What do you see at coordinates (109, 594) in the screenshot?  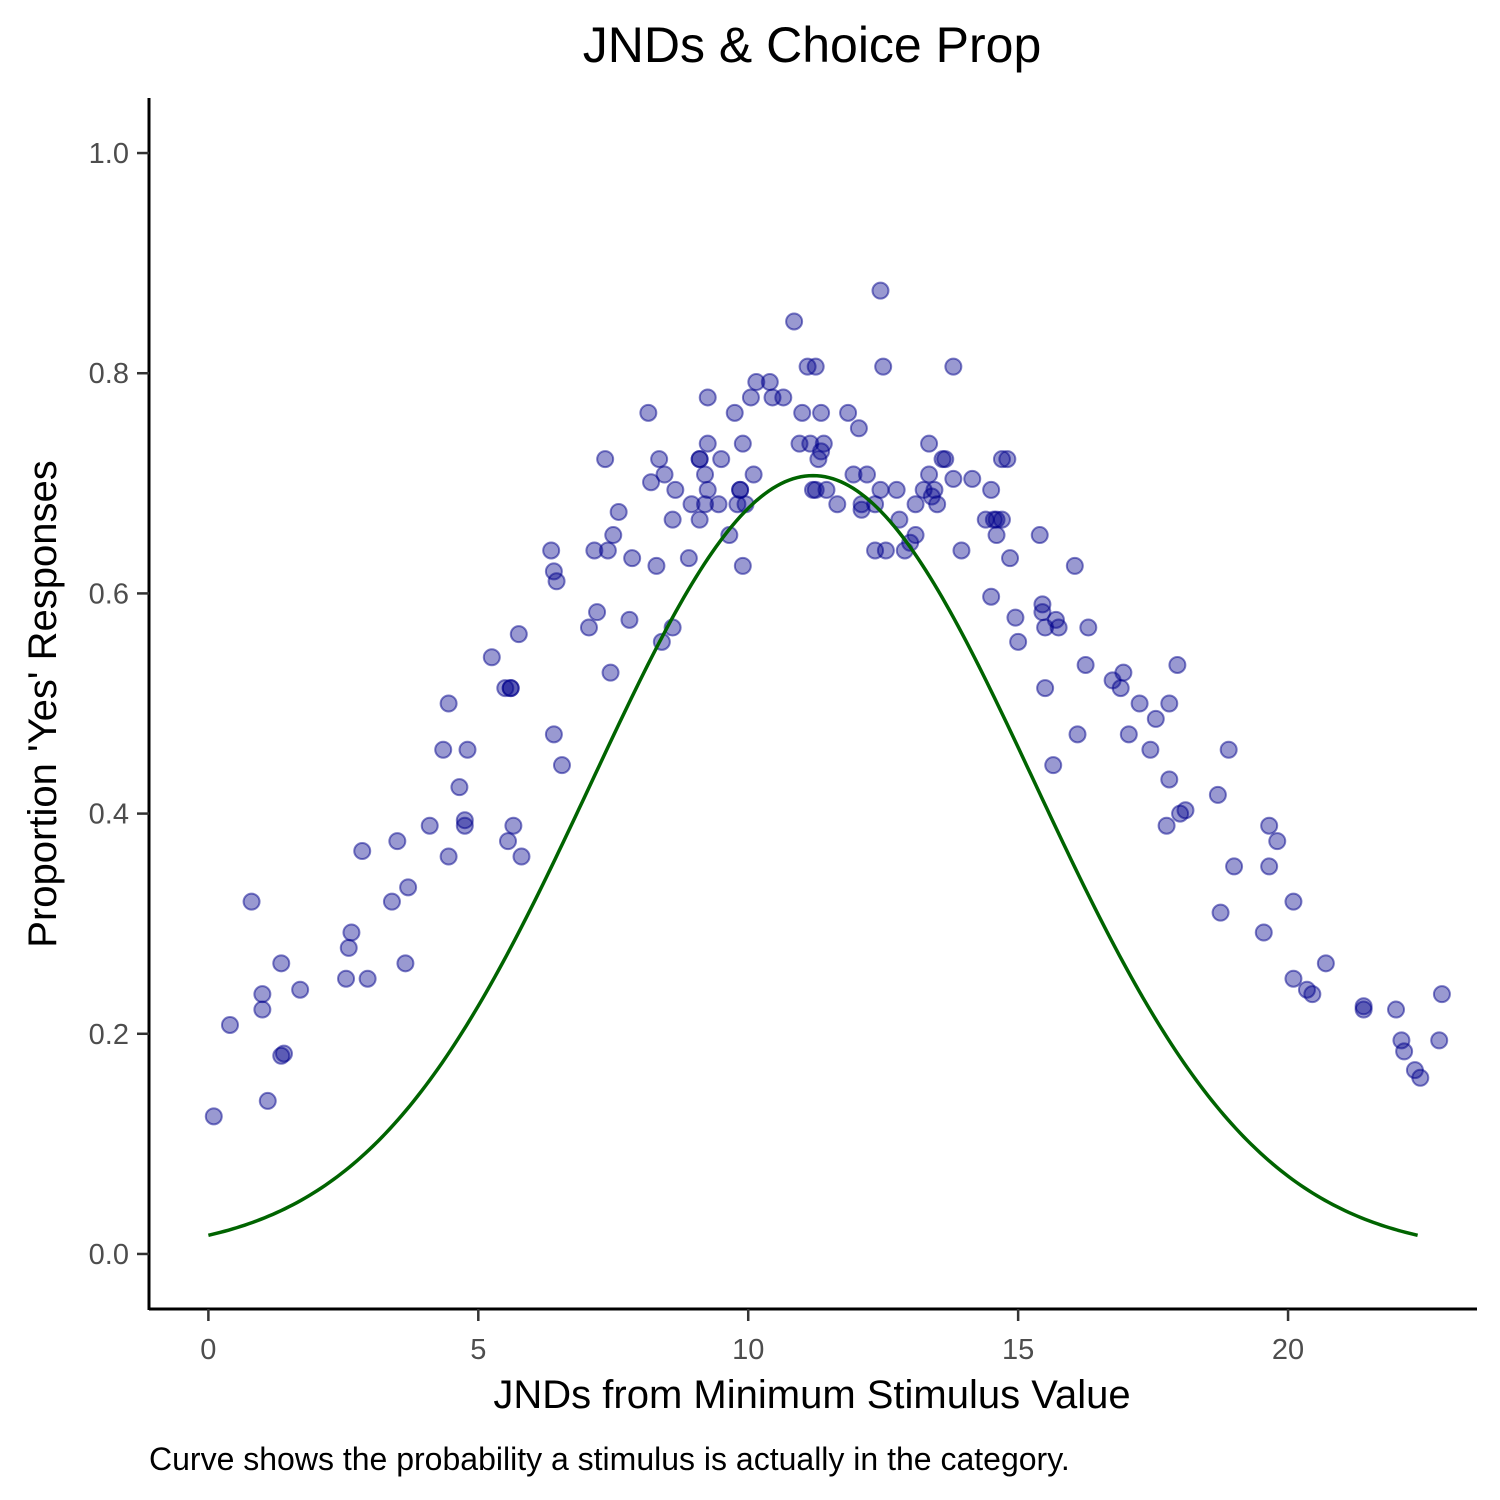 I see `y-tick-label: 0.6` at bounding box center [109, 594].